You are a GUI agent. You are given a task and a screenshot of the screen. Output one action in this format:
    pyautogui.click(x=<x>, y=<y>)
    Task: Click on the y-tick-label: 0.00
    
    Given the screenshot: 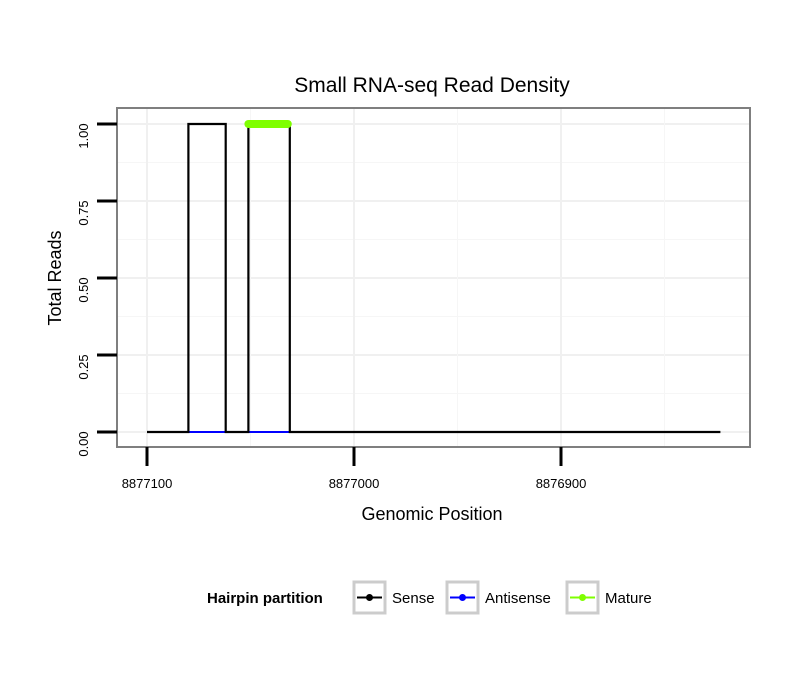 What is the action you would take?
    pyautogui.click(x=83, y=443)
    